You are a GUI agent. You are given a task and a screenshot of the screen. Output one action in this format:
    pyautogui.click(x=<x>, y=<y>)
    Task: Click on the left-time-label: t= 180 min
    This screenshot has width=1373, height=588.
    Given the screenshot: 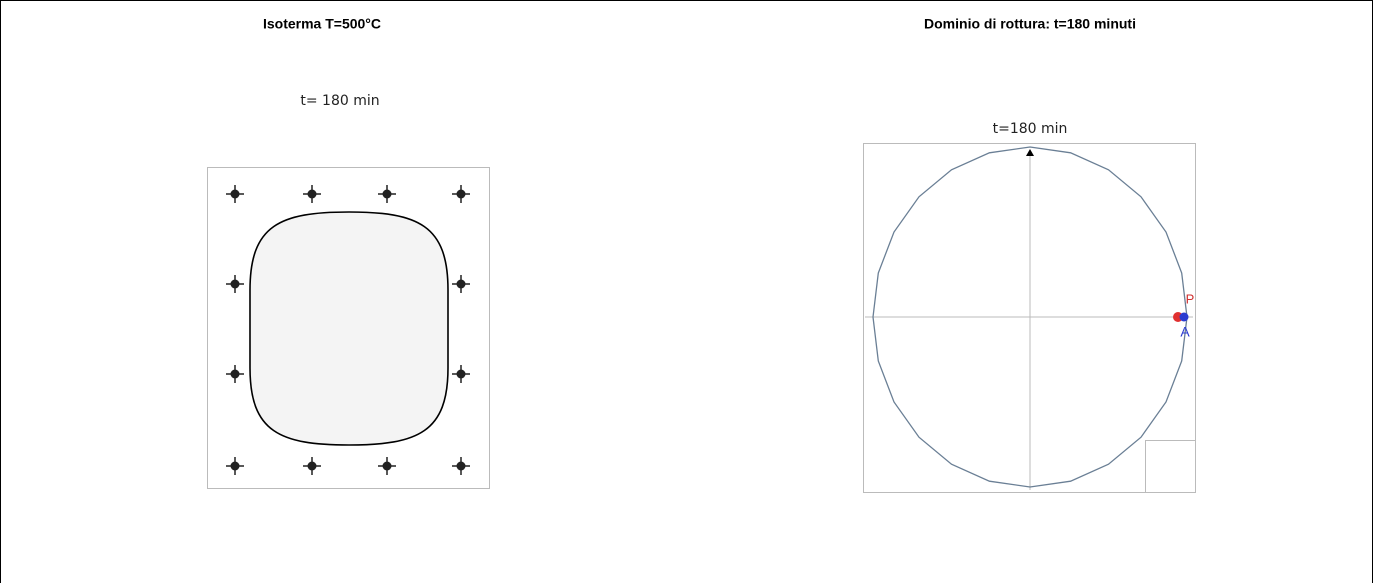 What is the action you would take?
    pyautogui.click(x=339, y=101)
    